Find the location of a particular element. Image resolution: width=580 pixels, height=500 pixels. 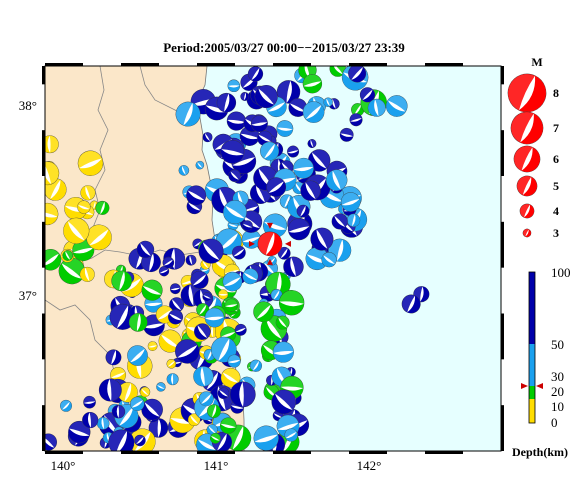

main-event-pointer is located at coordinates (269, 225).